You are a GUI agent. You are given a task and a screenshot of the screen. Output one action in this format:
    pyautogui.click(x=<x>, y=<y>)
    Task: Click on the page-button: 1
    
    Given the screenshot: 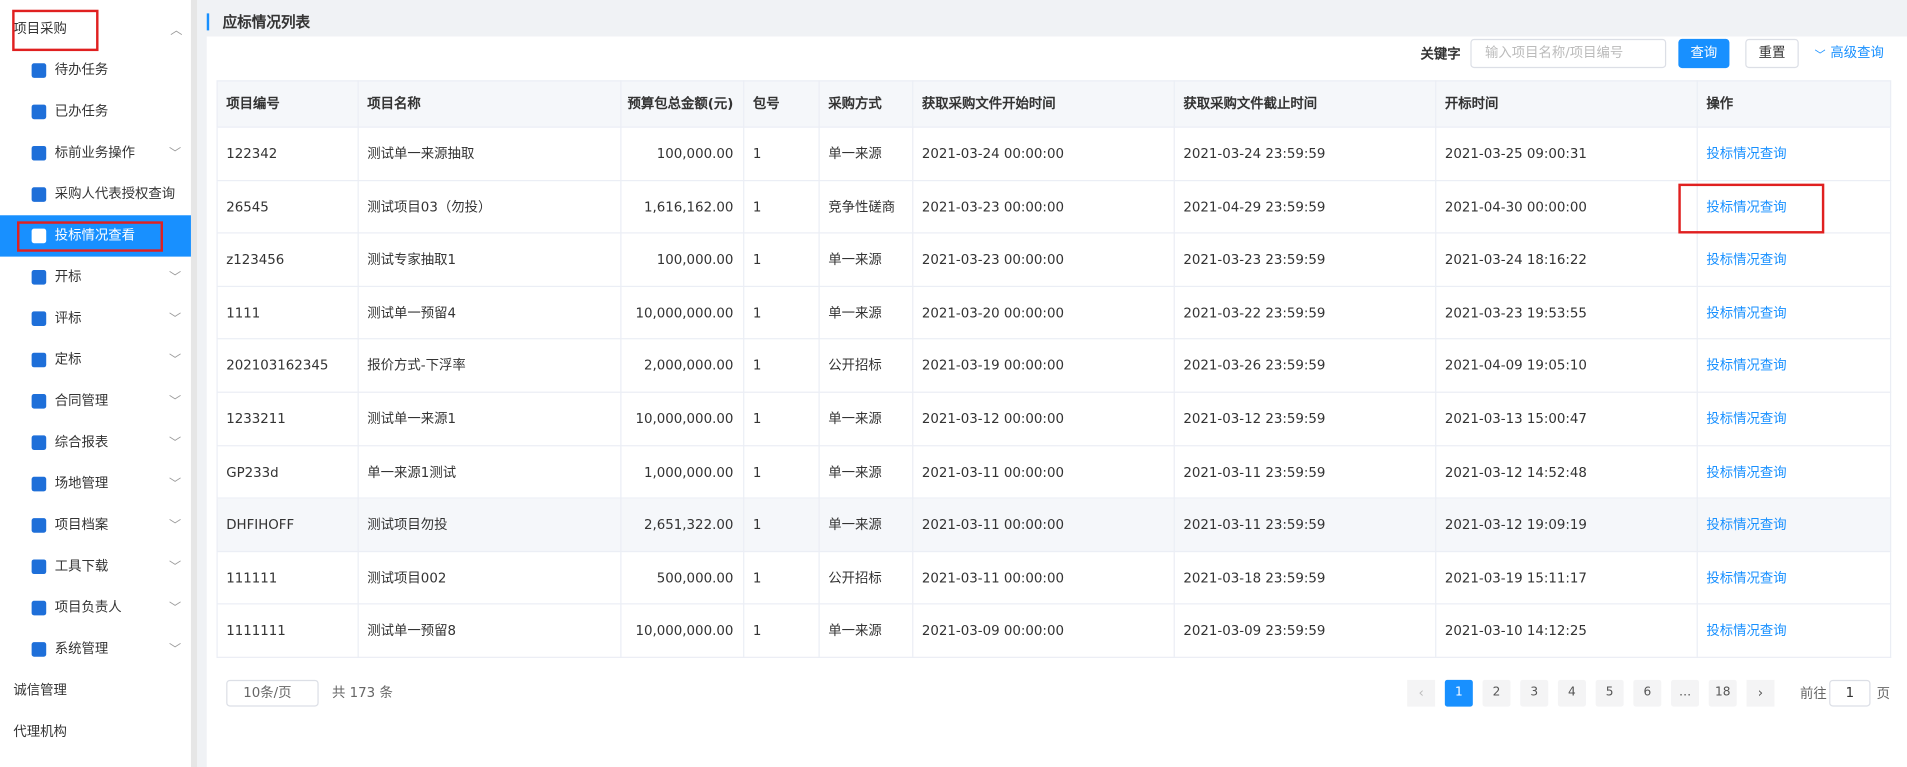 What is the action you would take?
    pyautogui.click(x=1458, y=693)
    